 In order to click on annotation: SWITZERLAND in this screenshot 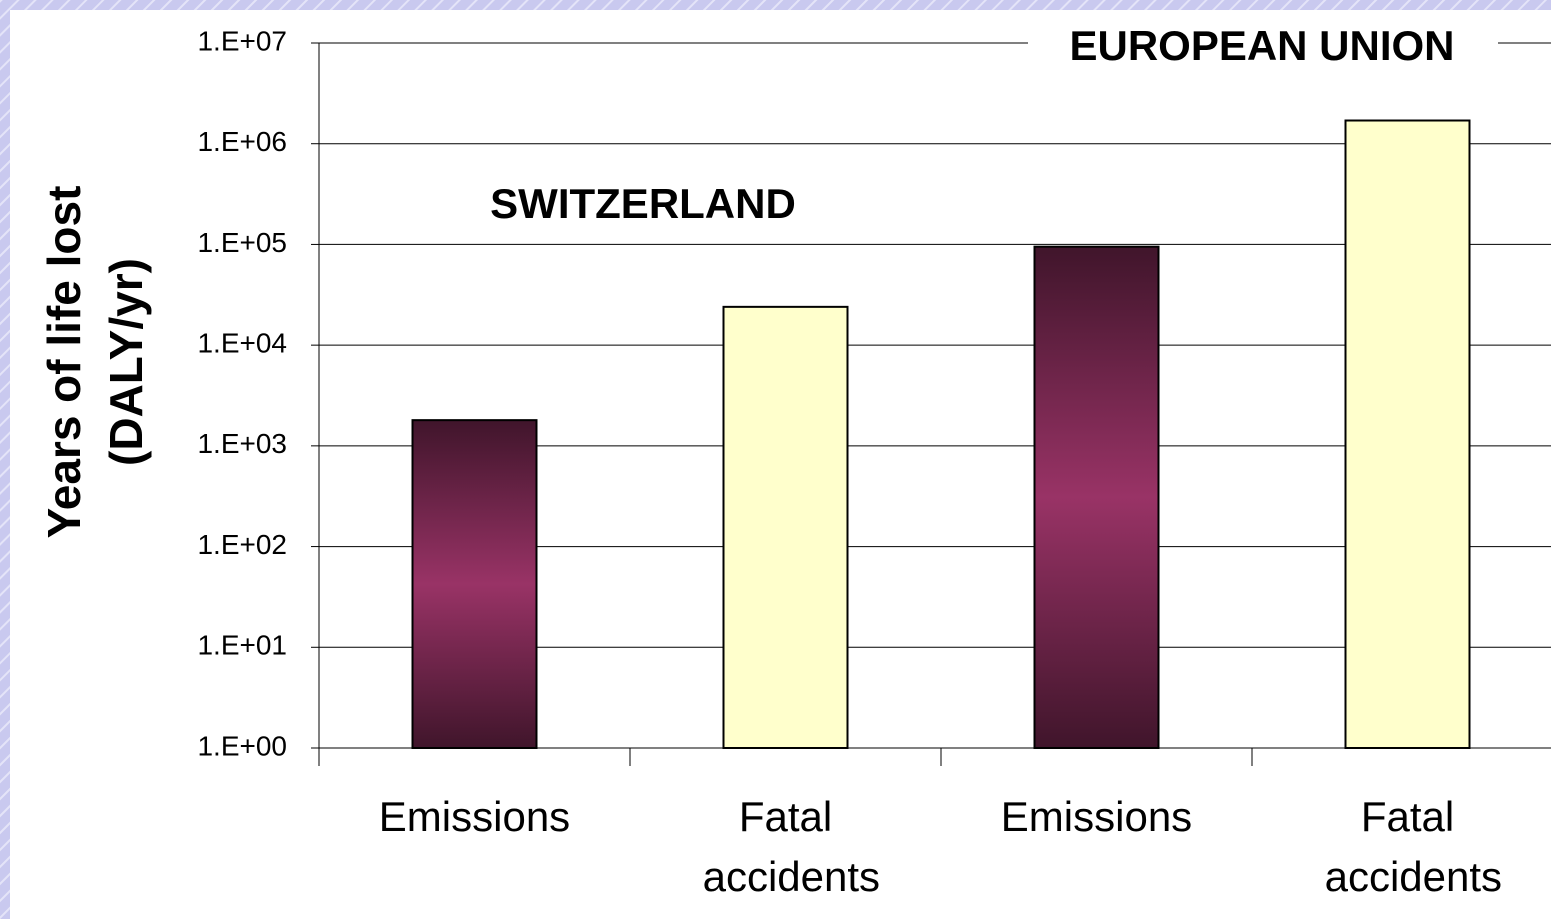, I will do `click(643, 203)`.